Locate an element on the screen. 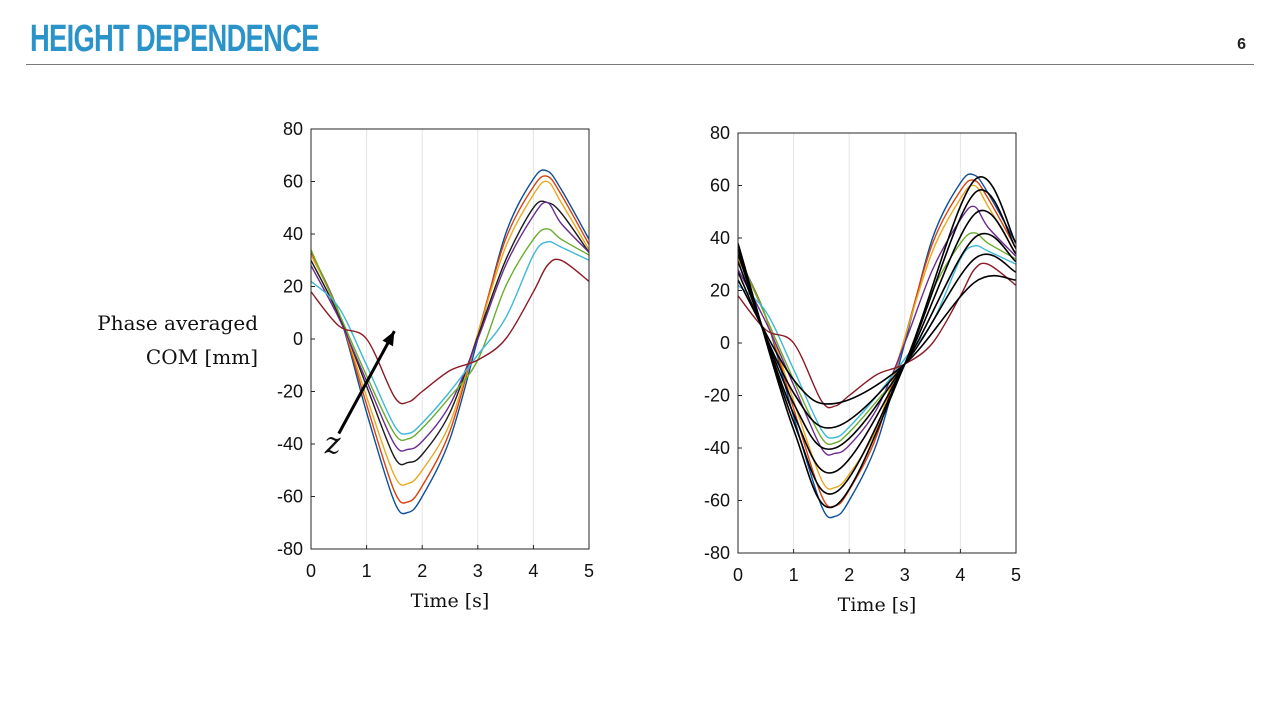  title-rule is located at coordinates (640, 64).